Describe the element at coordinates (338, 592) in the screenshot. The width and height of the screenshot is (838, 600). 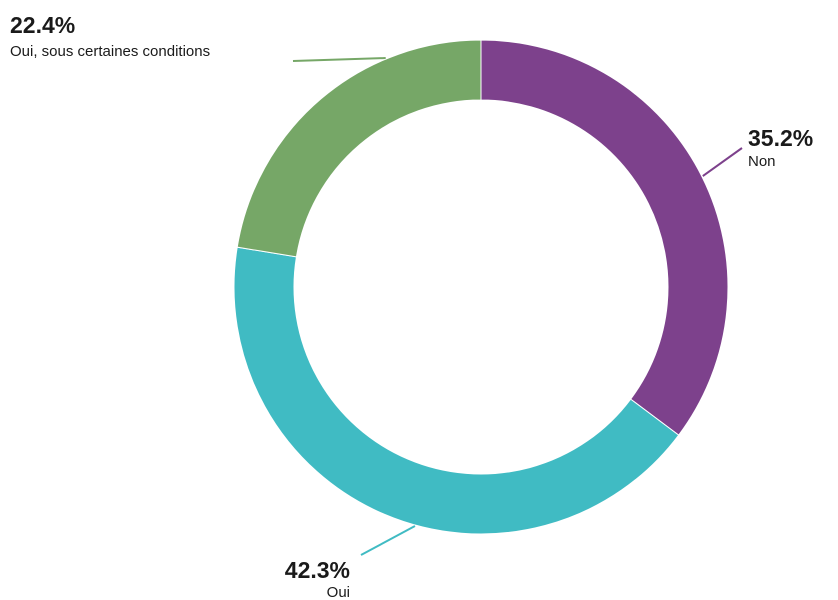
I see `category-label-oui: Oui` at that location.